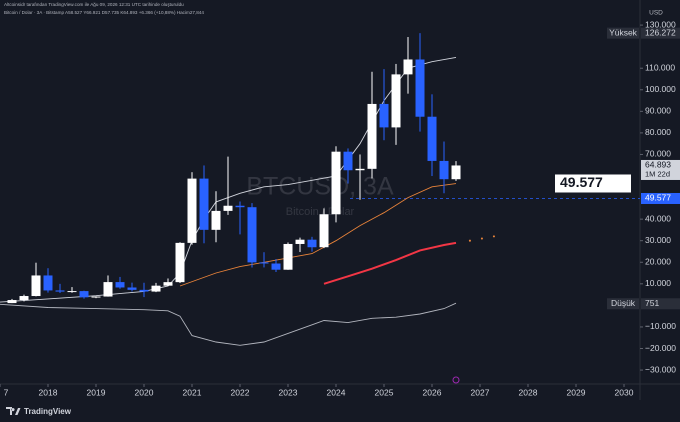 This screenshot has height=422, width=680. Describe the element at coordinates (48, 411) in the screenshot. I see `brand-name: TradingView` at that location.